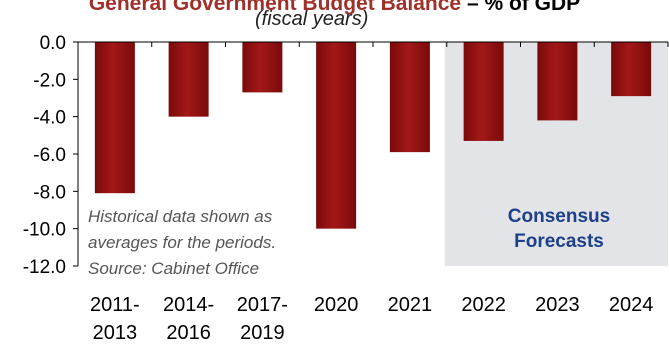 The height and width of the screenshot is (345, 669). What do you see at coordinates (557, 305) in the screenshot?
I see `x-tick-label: 2023` at bounding box center [557, 305].